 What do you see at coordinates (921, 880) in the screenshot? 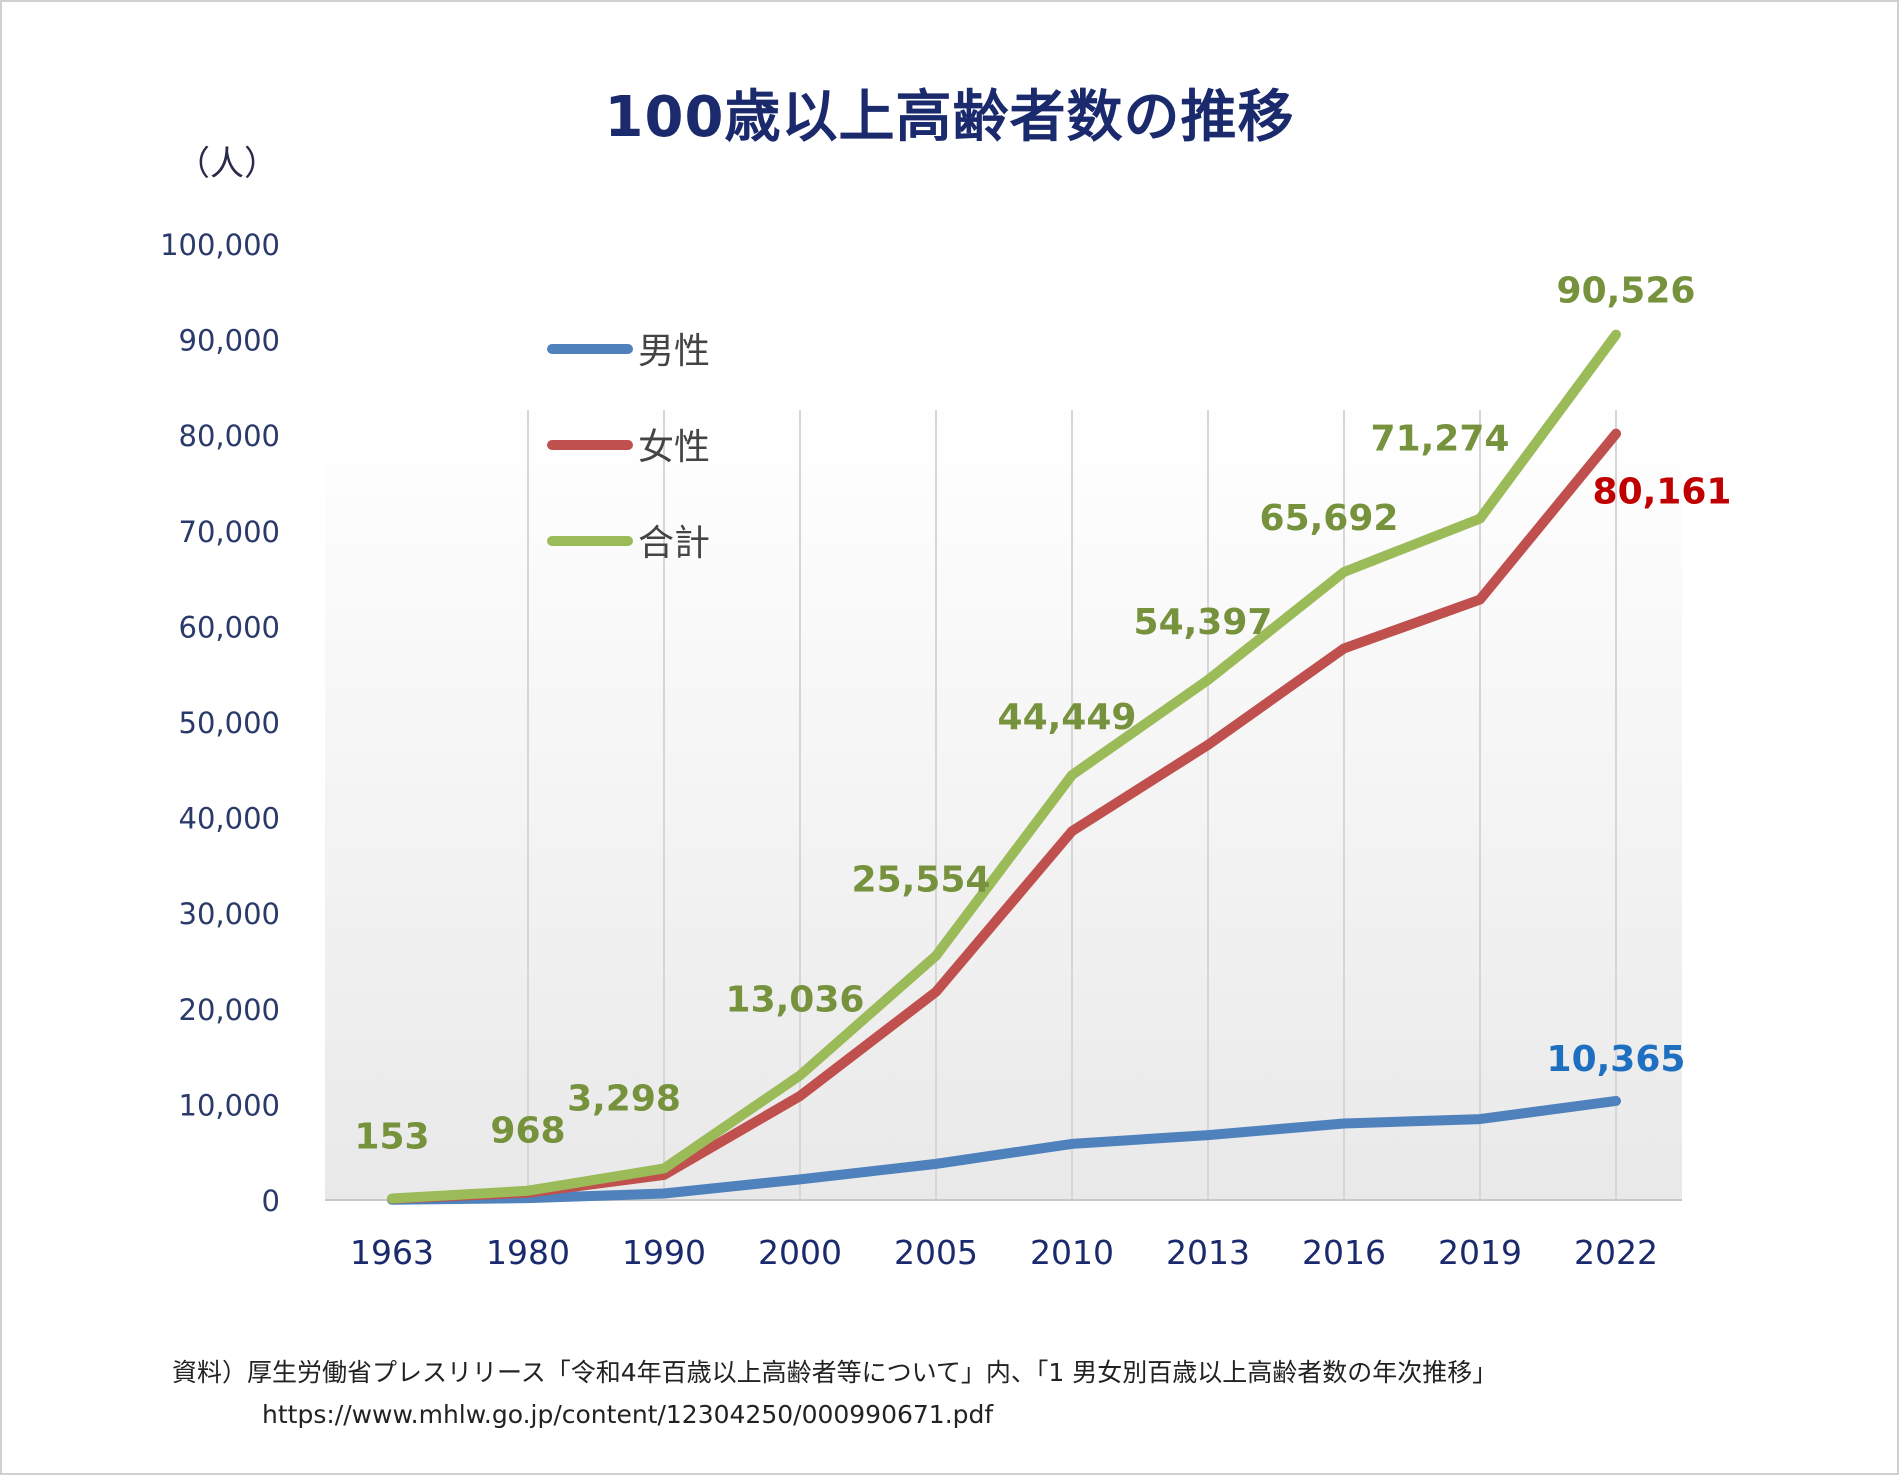
I see `data-label: 25,554` at bounding box center [921, 880].